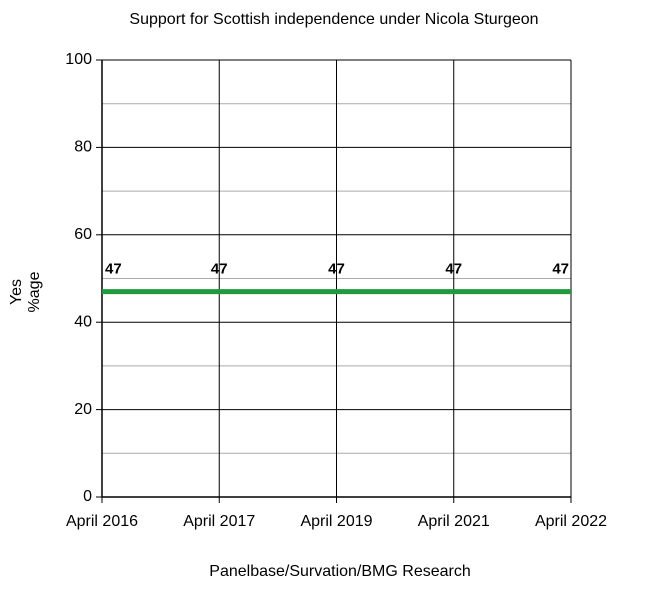  I want to click on x-tick-label: April 2022, so click(571, 521).